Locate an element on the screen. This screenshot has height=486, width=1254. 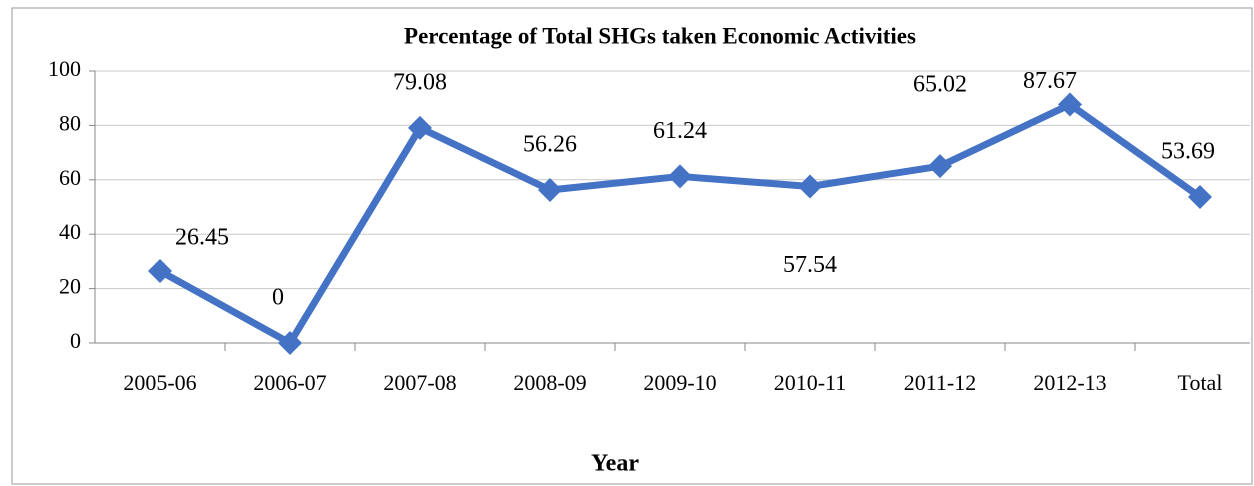
x-tick-label: 2008-09 is located at coordinates (549, 382).